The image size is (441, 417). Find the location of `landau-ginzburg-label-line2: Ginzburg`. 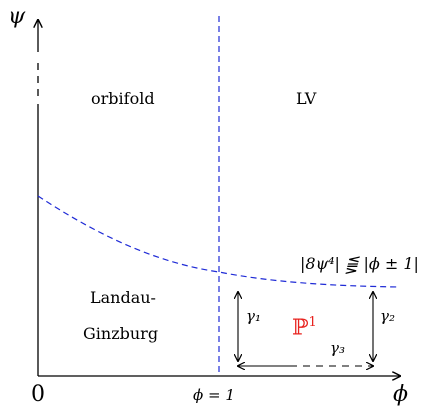

landau-ginzburg-label-line2: Ginzburg is located at coordinates (121, 333).